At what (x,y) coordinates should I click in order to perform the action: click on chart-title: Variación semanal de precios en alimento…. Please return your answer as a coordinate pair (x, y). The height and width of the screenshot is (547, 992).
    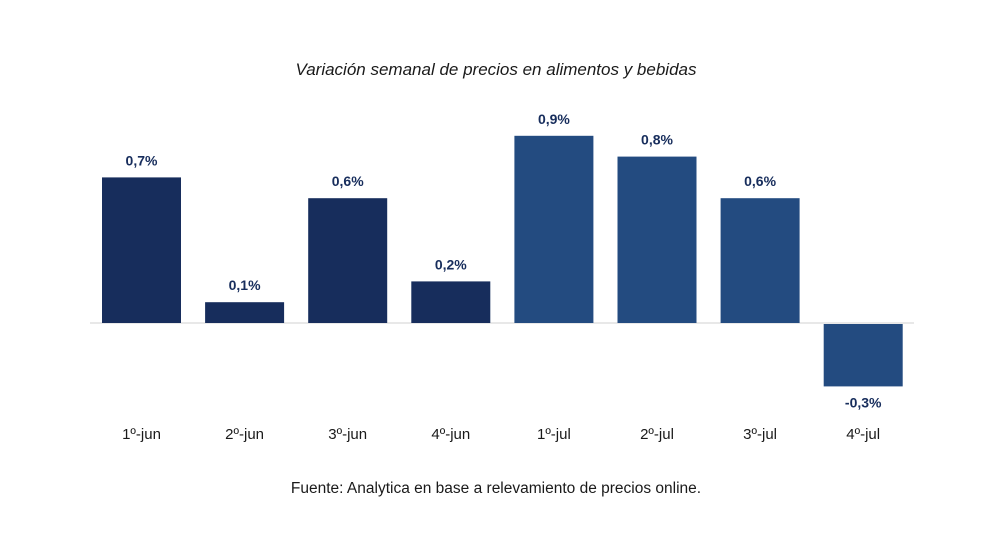
    Looking at the image, I should click on (496, 69).